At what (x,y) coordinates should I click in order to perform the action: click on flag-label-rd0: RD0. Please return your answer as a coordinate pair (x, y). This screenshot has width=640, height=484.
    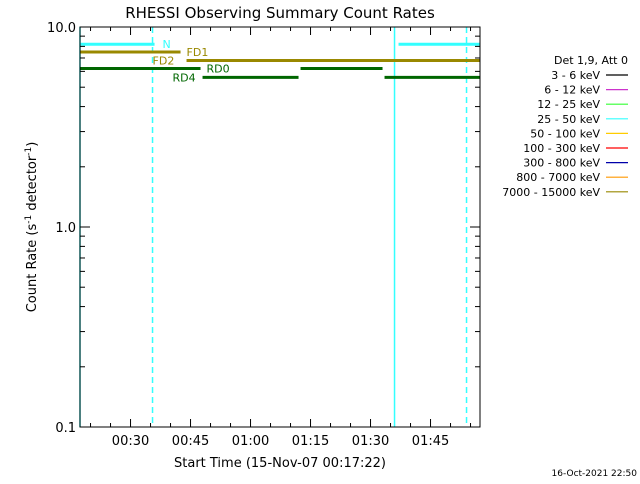
    Looking at the image, I should click on (218, 69).